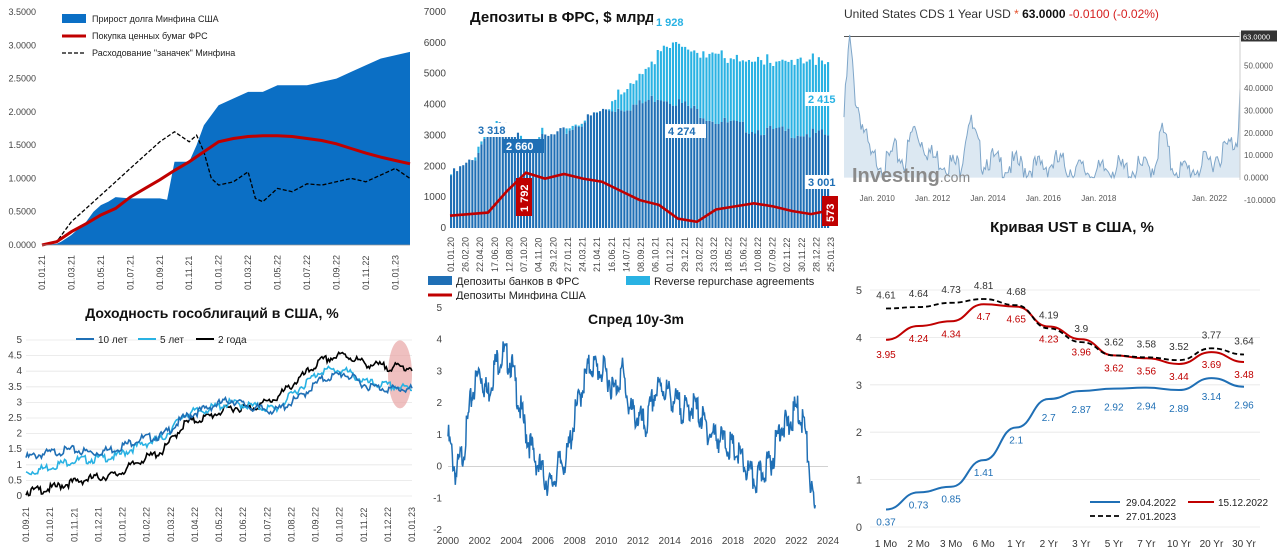 The height and width of the screenshot is (556, 1280). What do you see at coordinates (859, 338) in the screenshot?
I see `y-tick-label: 4` at bounding box center [859, 338].